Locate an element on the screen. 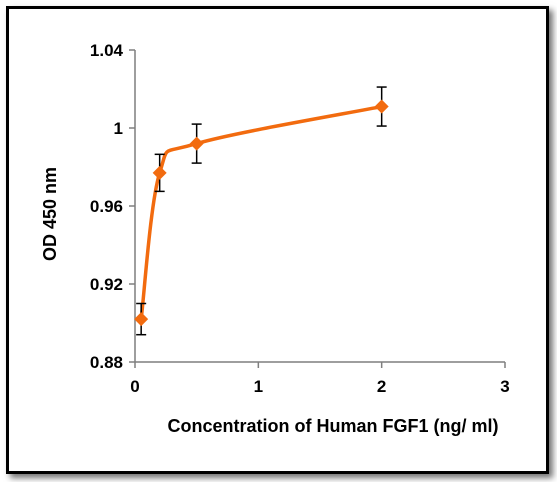 This screenshot has height=482, width=557. x-axis-title: Concentration of Human FGF1 (ng/ ml) is located at coordinates (333, 426).